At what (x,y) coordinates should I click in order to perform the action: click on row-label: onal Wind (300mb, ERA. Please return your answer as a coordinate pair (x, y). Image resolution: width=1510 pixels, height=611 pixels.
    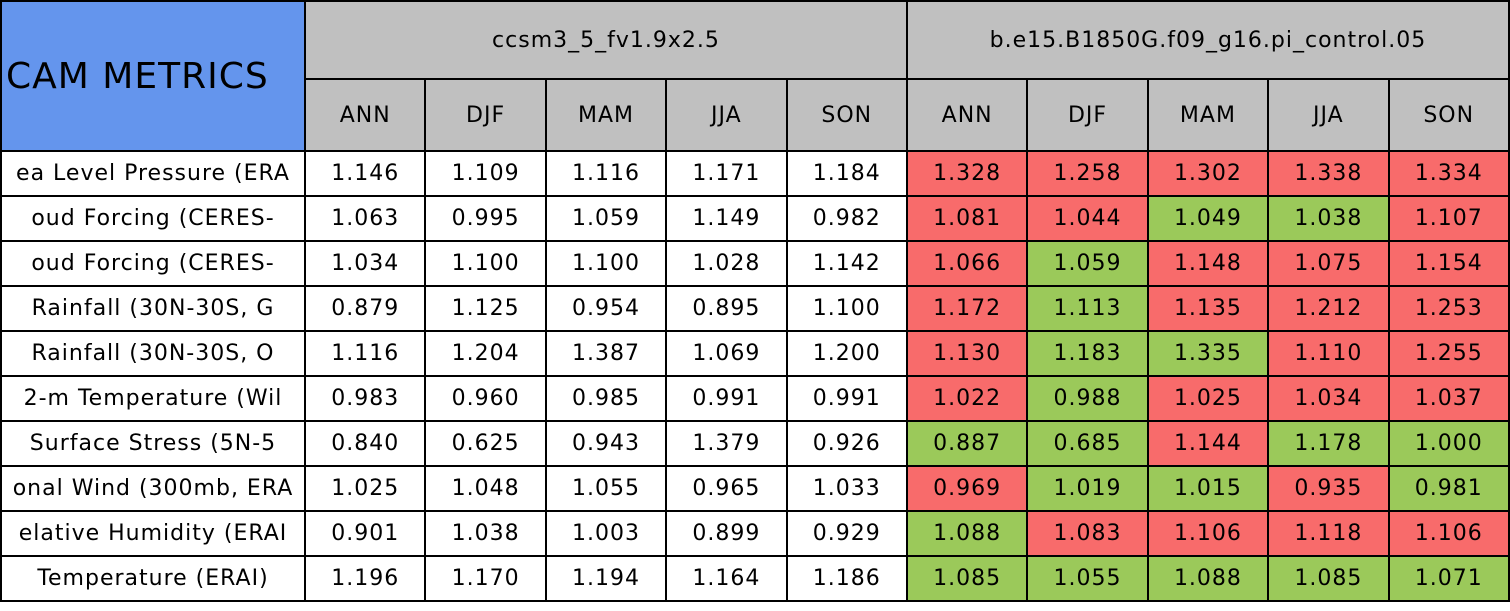
    Looking at the image, I should click on (153, 488).